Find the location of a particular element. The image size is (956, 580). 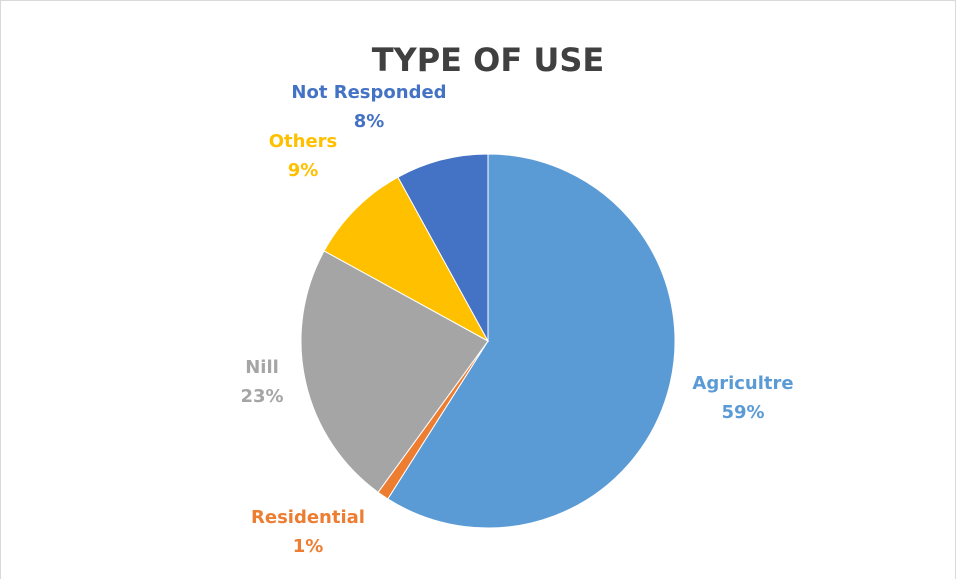

slice-label-residential: Residential 1% is located at coordinates (308, 532).